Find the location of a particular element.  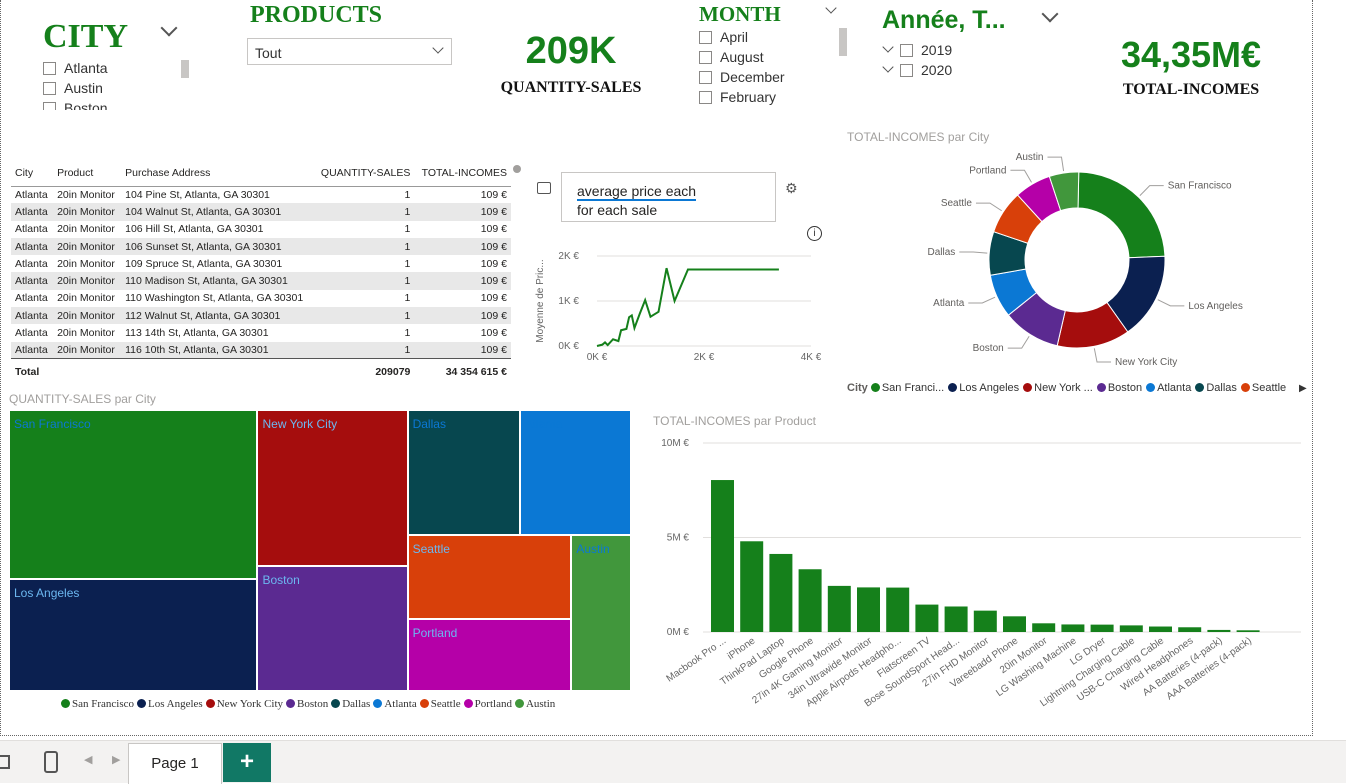

treemap-tile: Atlanta is located at coordinates (575, 472).